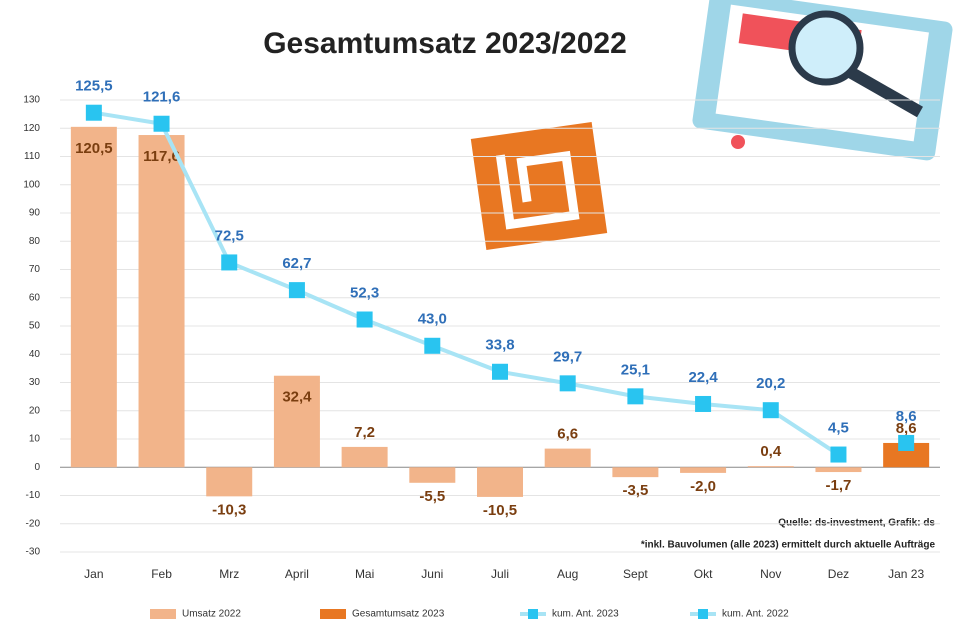 This screenshot has width=960, height=635. Describe the element at coordinates (567, 356) in the screenshot. I see `data-label: 29,7` at that location.